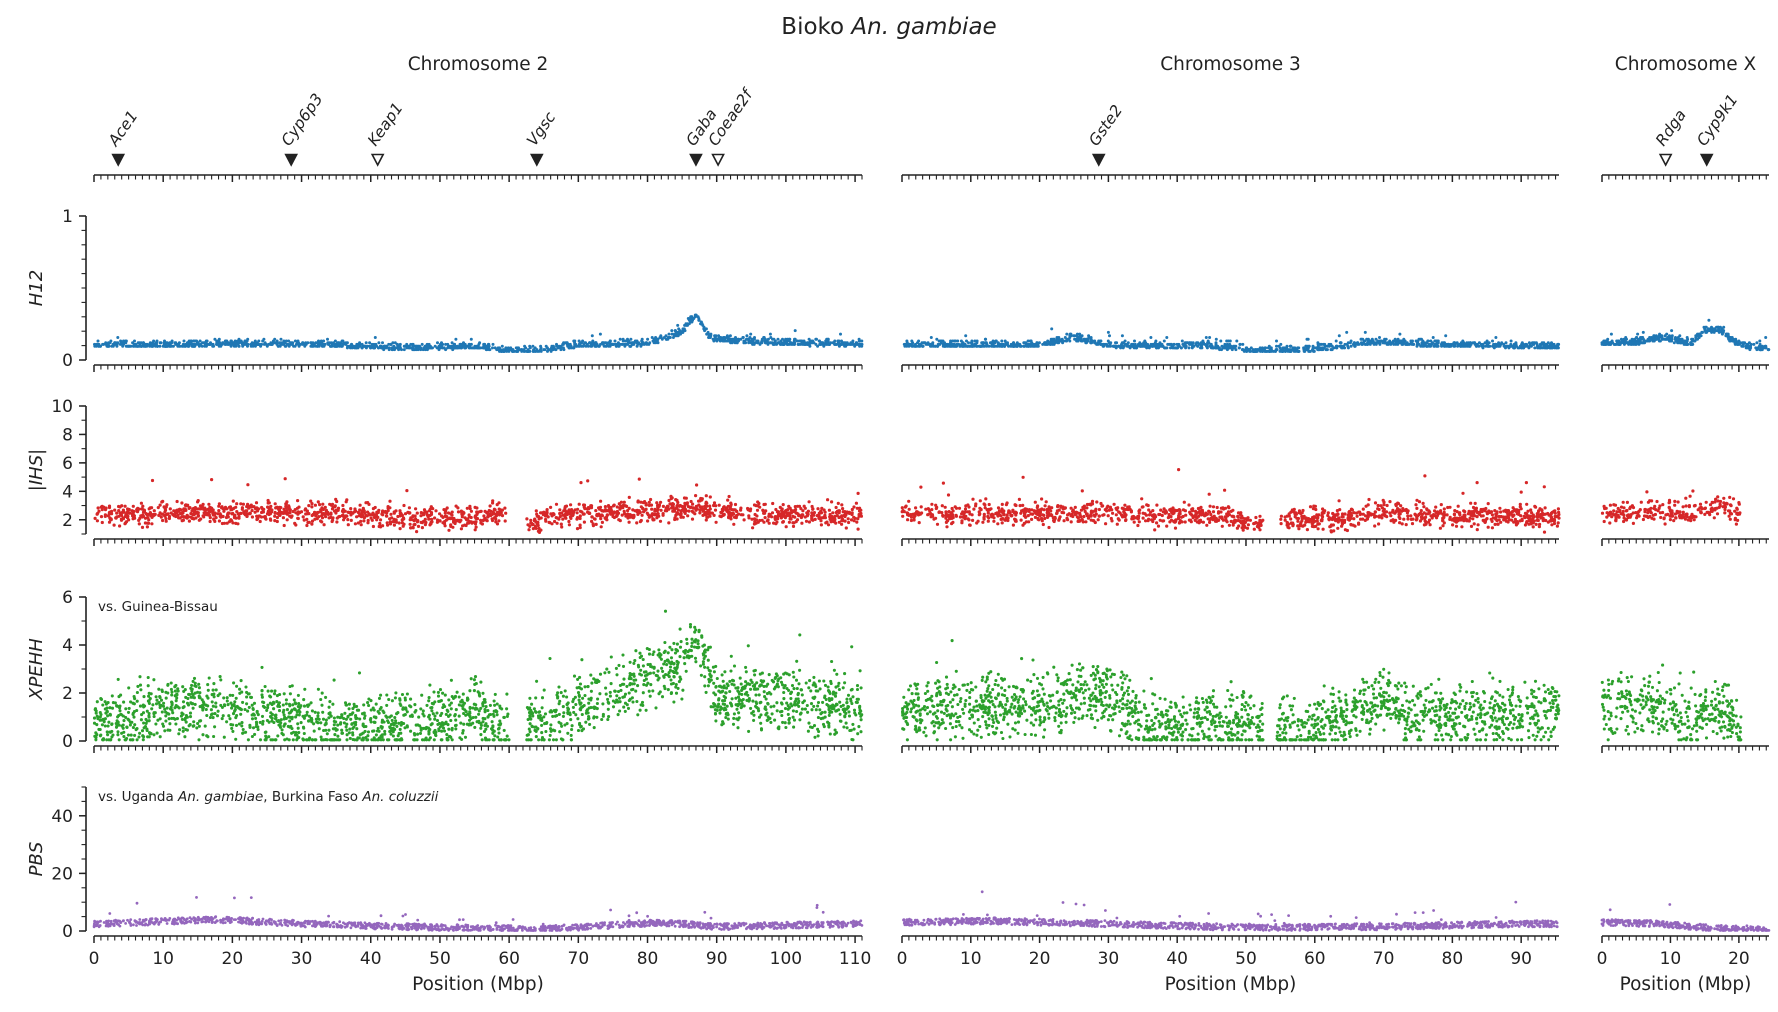  Describe the element at coordinates (1105, 126) in the screenshot. I see `gene-label: Gste2` at that location.